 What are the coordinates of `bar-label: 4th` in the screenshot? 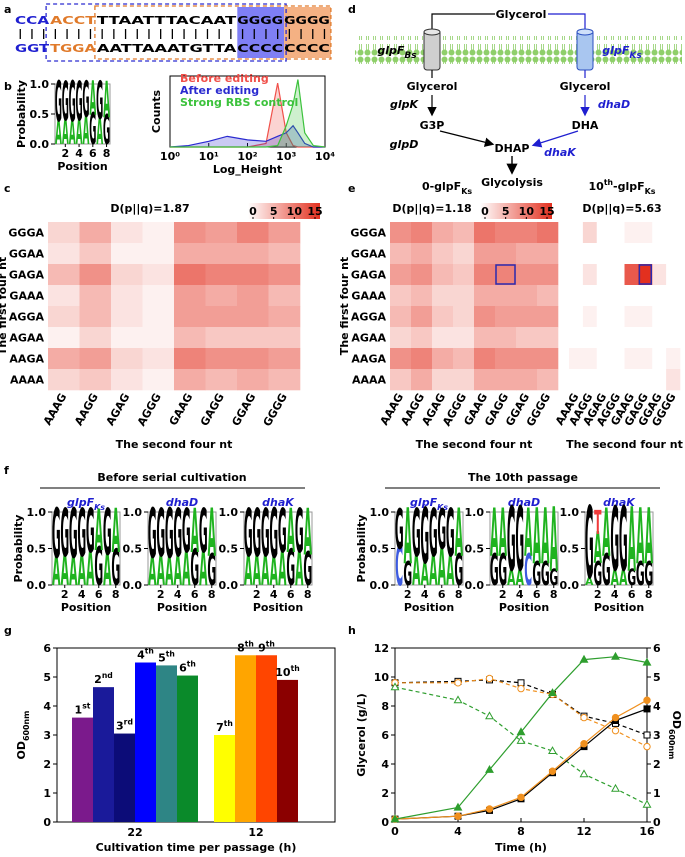 It's located at (145, 654).